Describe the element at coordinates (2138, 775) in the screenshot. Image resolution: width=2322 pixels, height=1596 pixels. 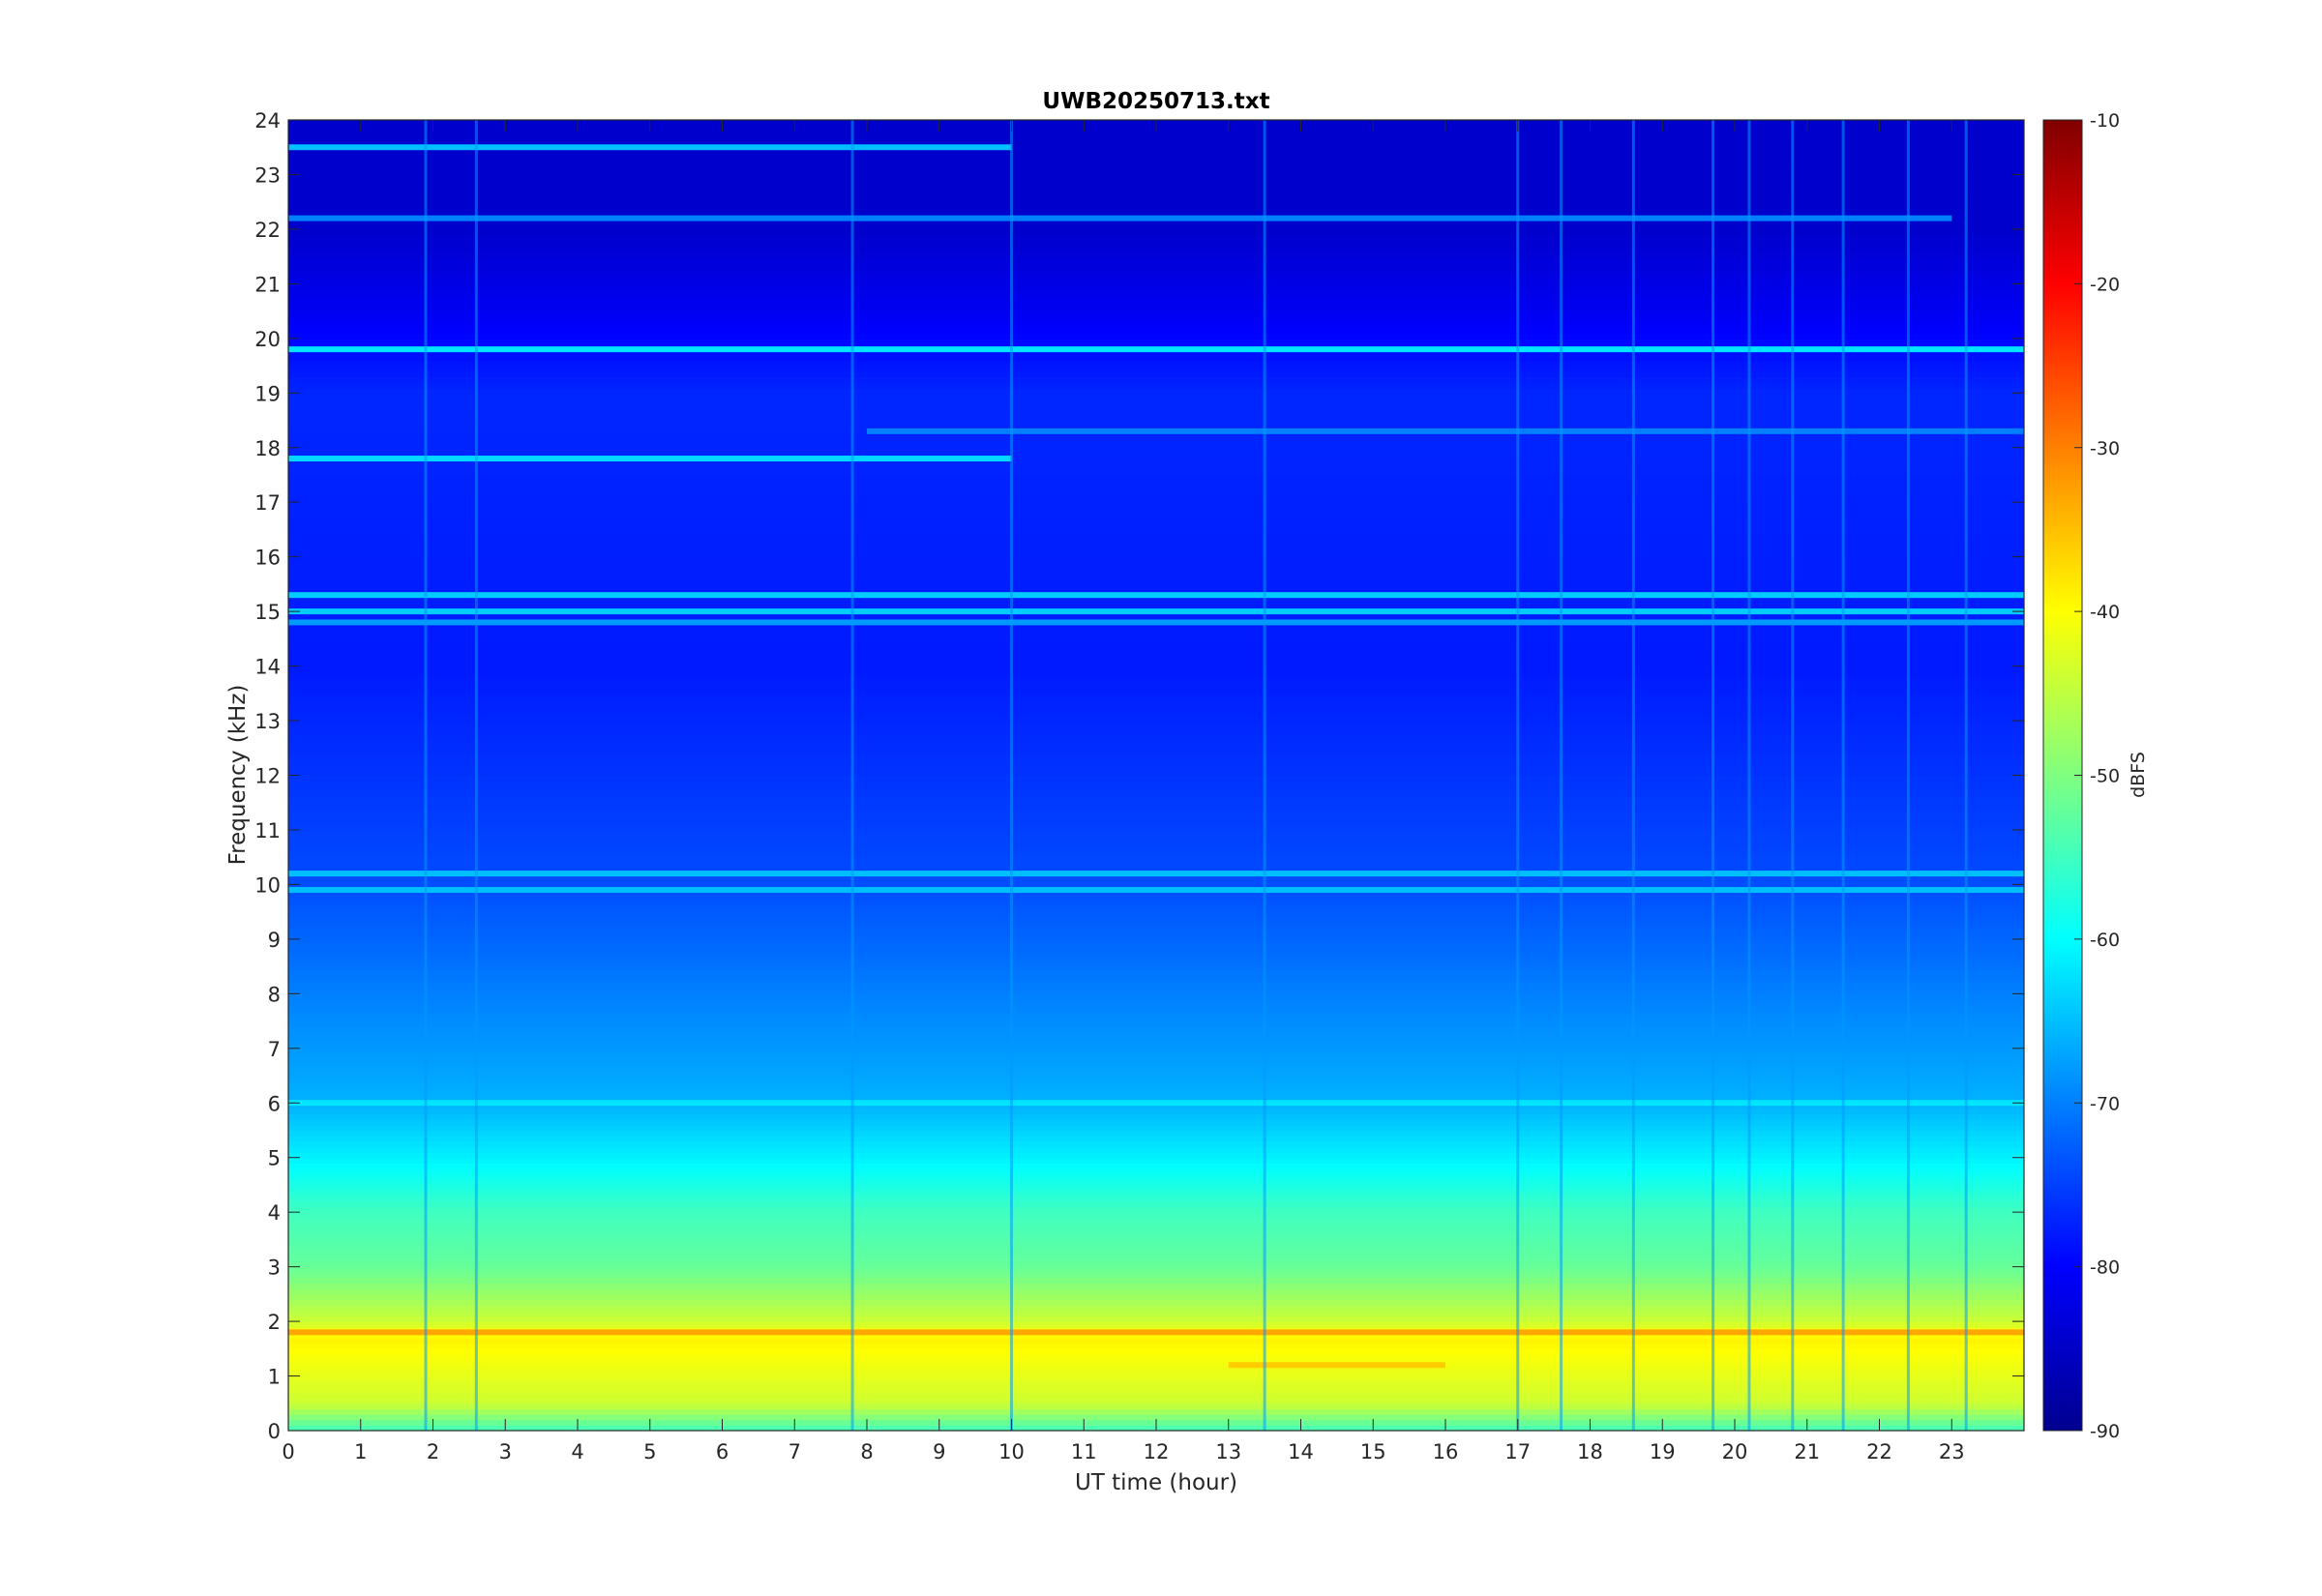
I see `colorbar-label: dBFS` at that location.